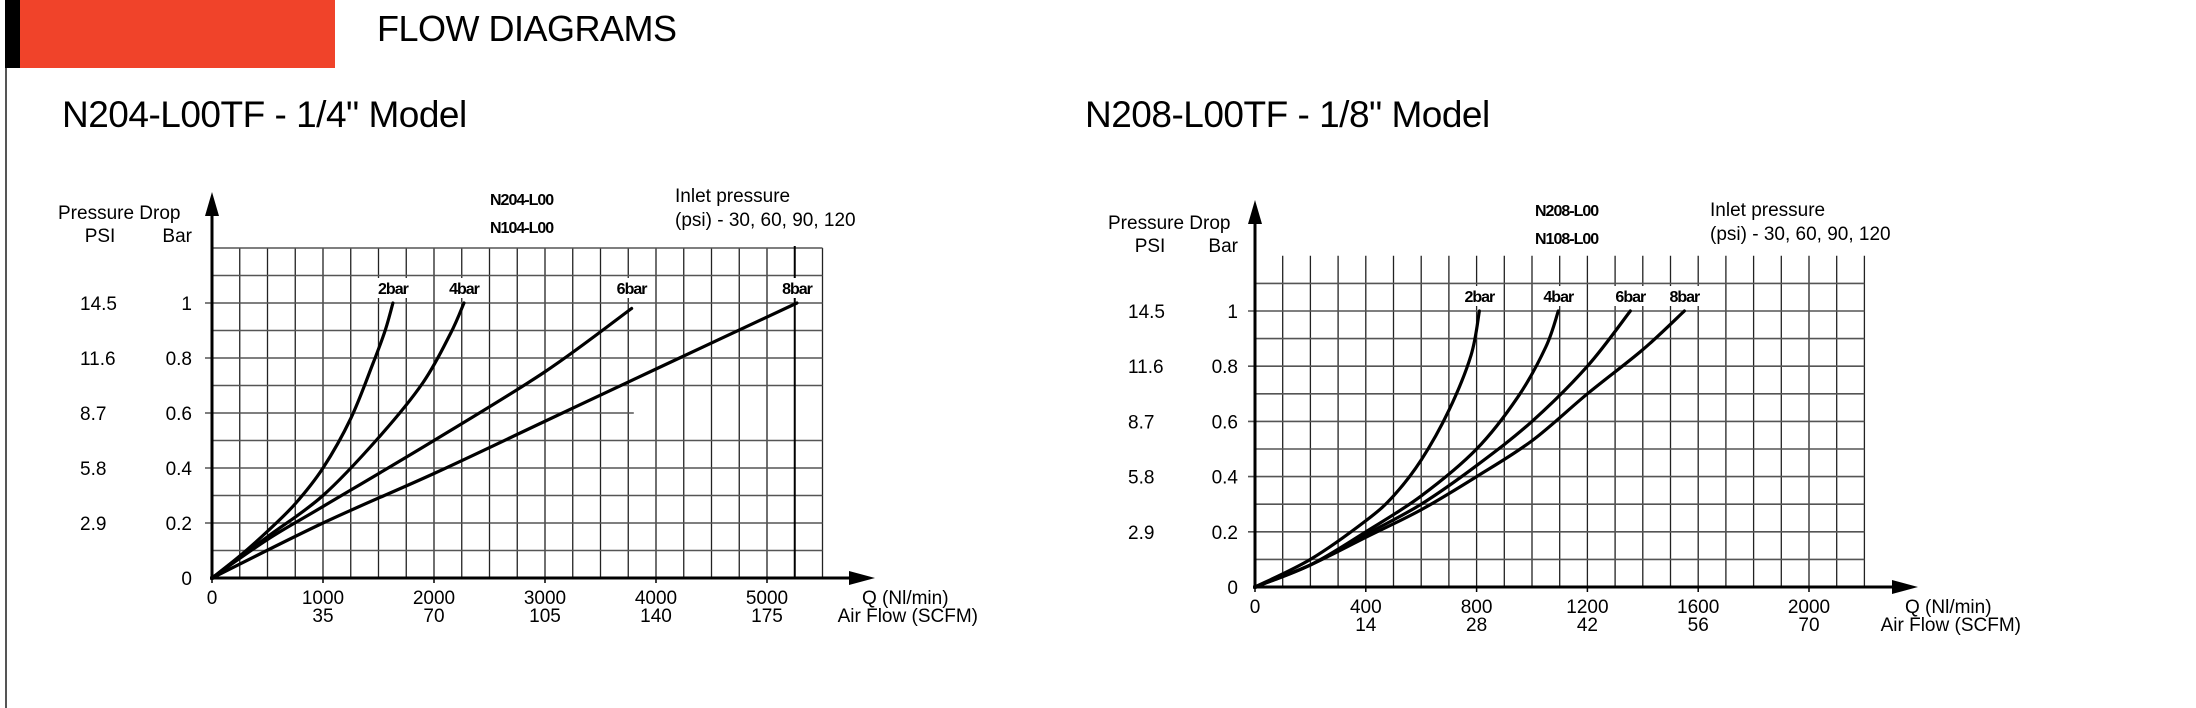 The width and height of the screenshot is (2196, 708). Describe the element at coordinates (264, 114) in the screenshot. I see `chart-title-left: N204-L00TF - 1/4" Model` at that location.